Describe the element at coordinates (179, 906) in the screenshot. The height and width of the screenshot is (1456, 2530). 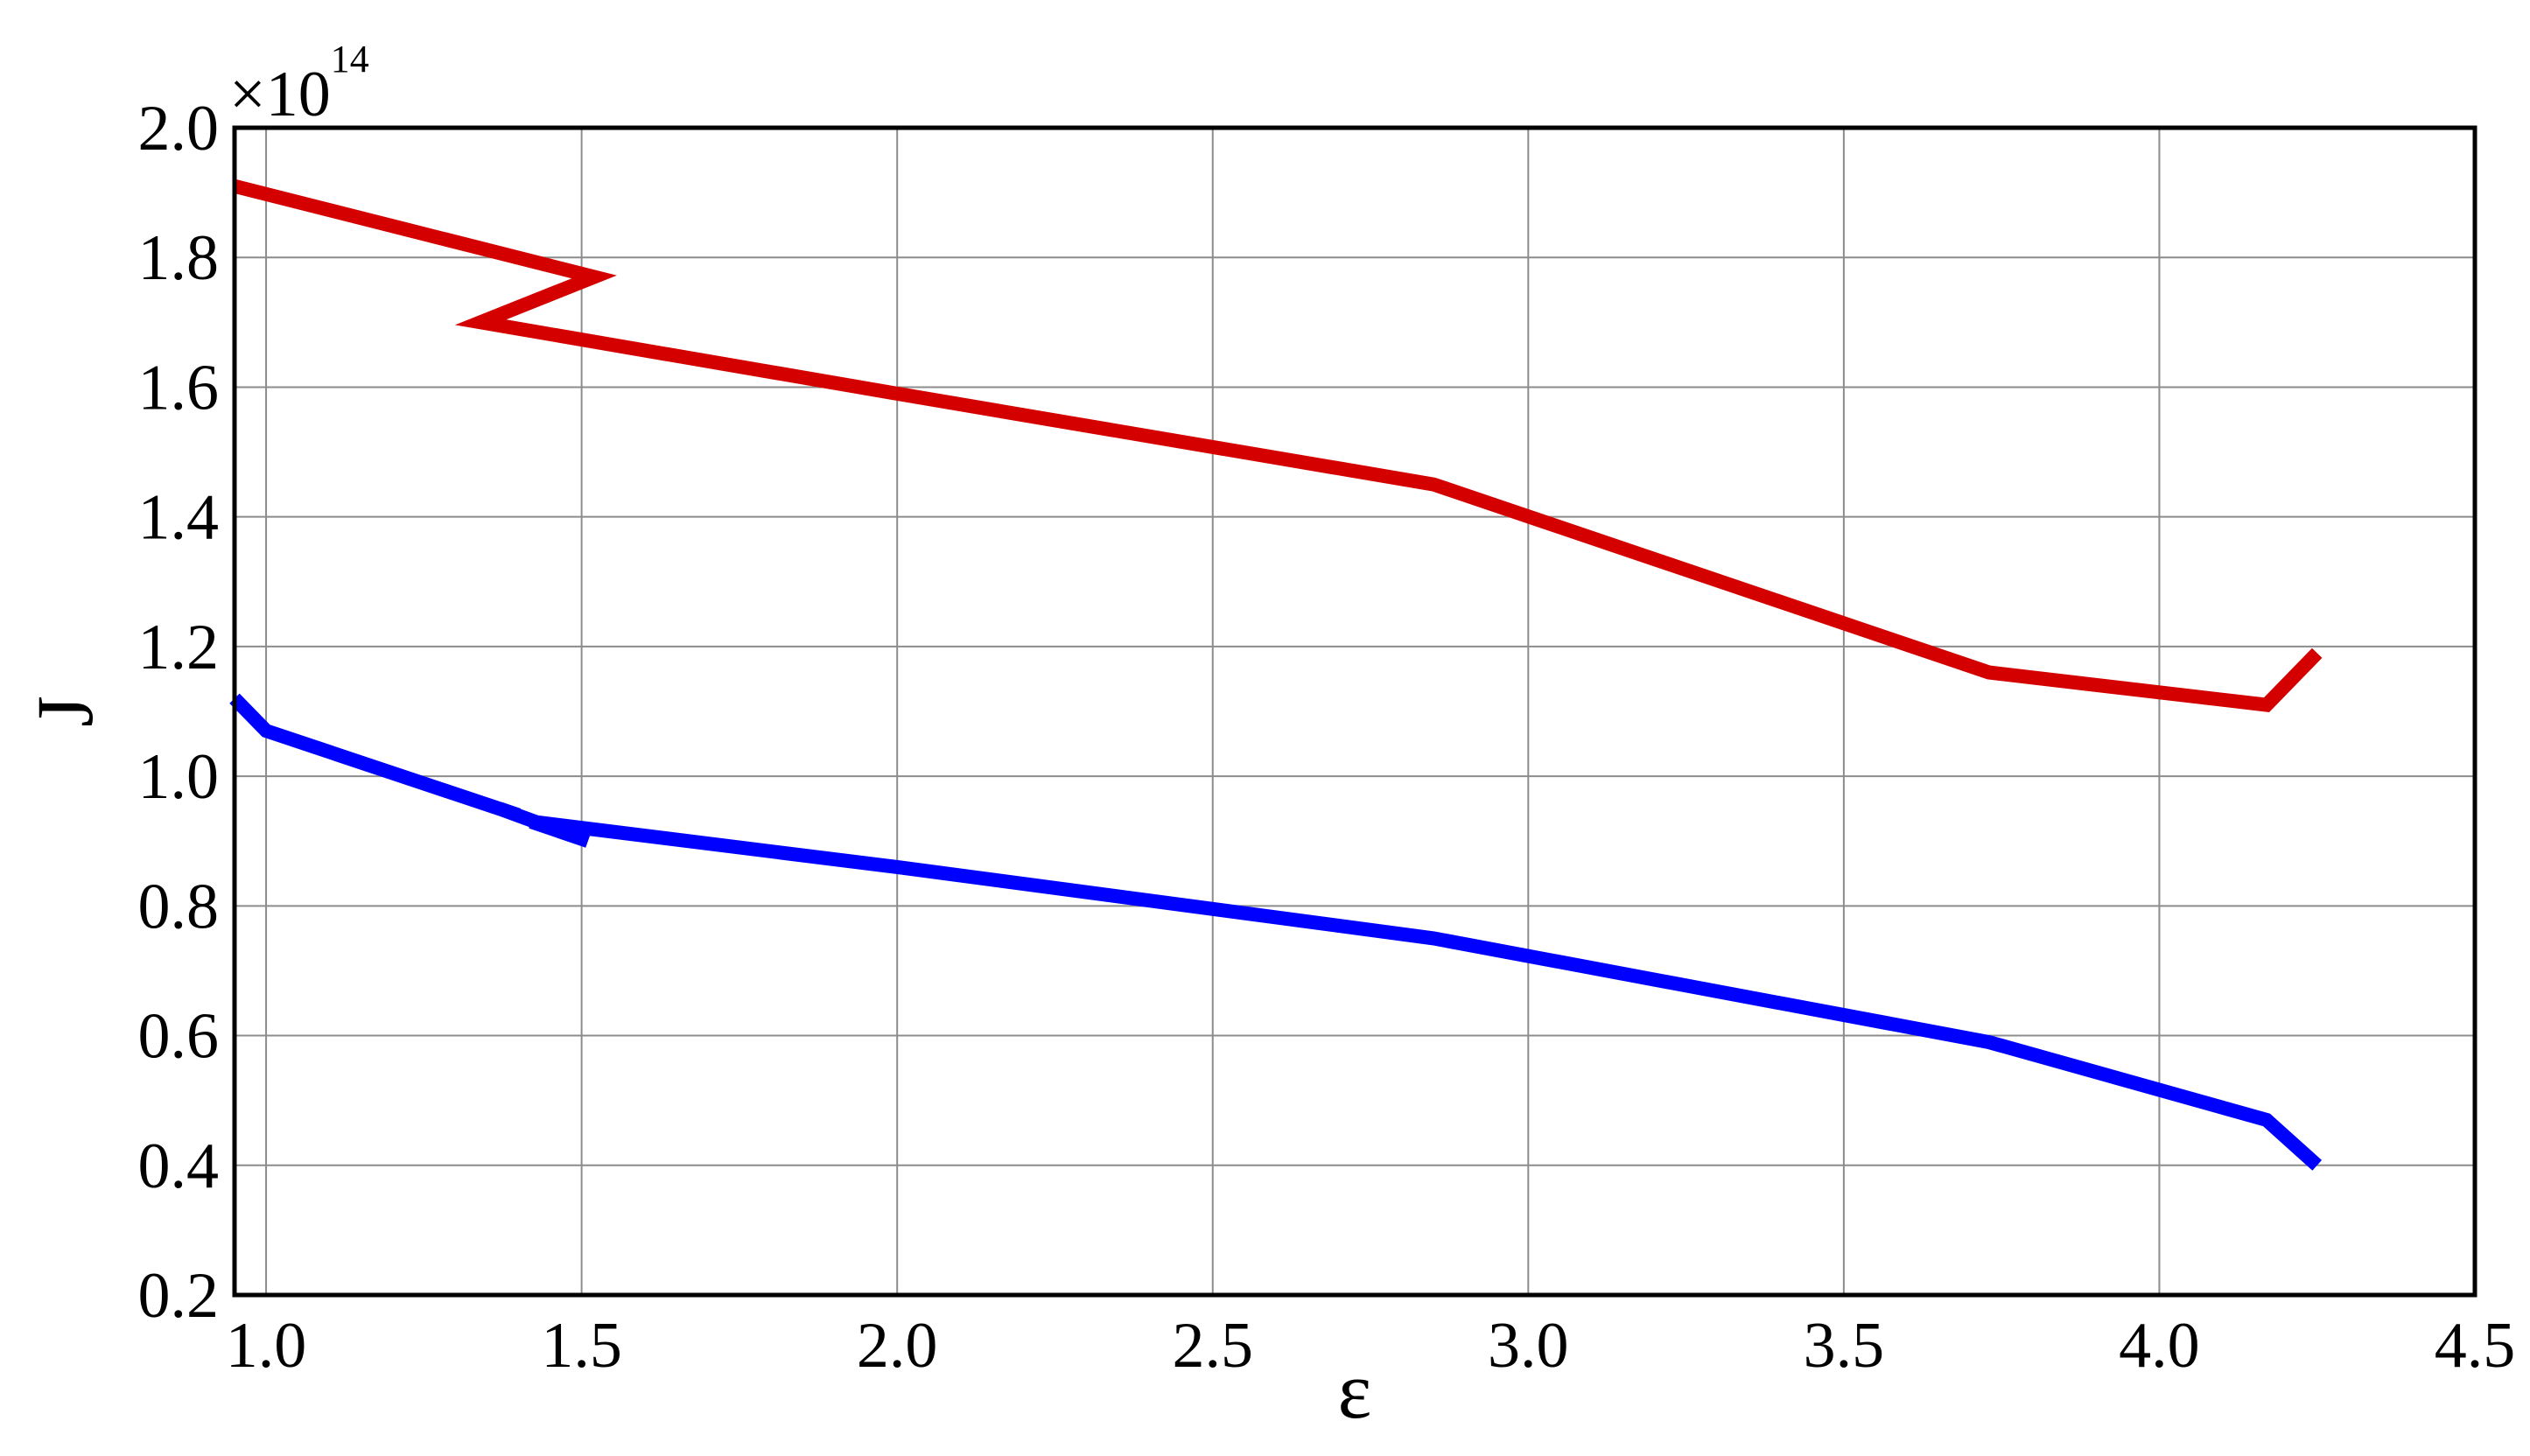
I see `y-tick-label: 0.8` at that location.